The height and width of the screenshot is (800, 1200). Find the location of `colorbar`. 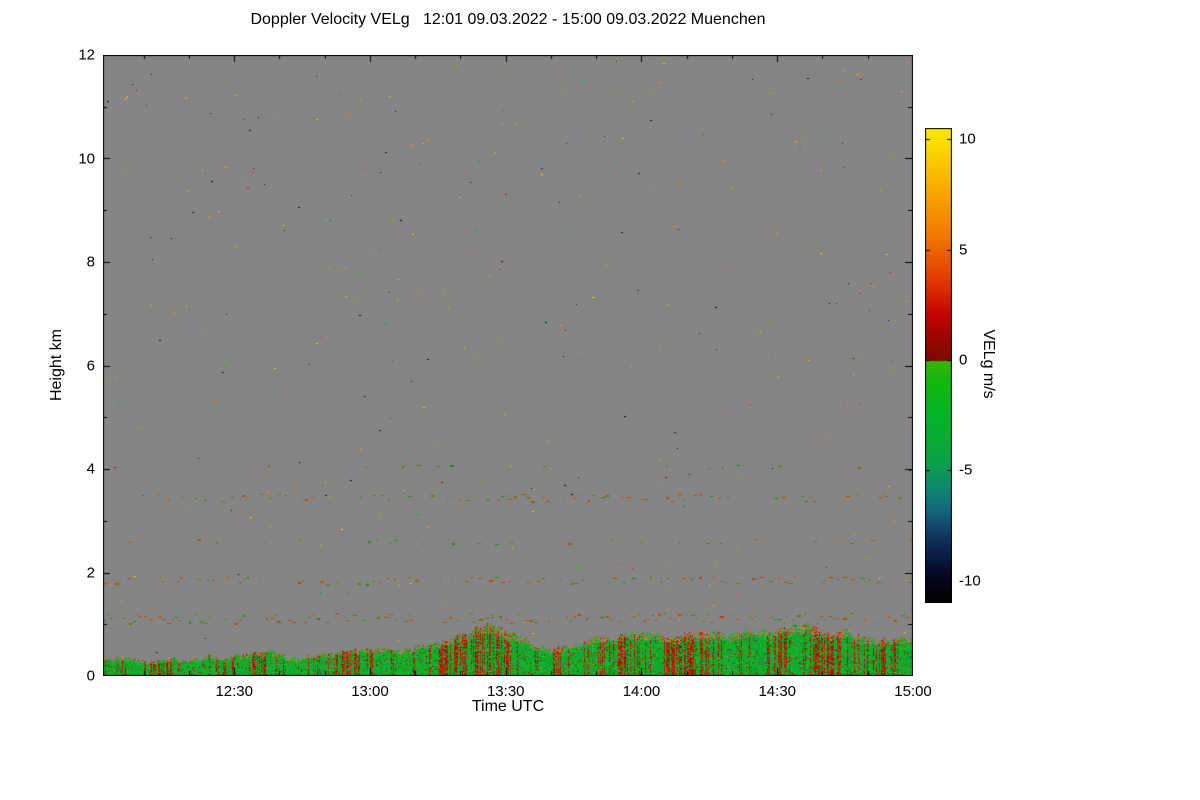

colorbar is located at coordinates (938, 365).